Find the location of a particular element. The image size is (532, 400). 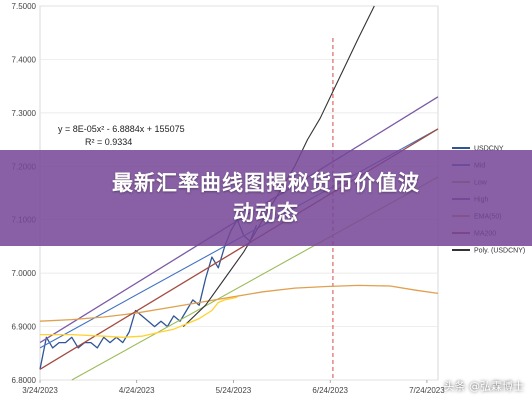

x-tick-label: 3/24/2023 is located at coordinates (40, 390).